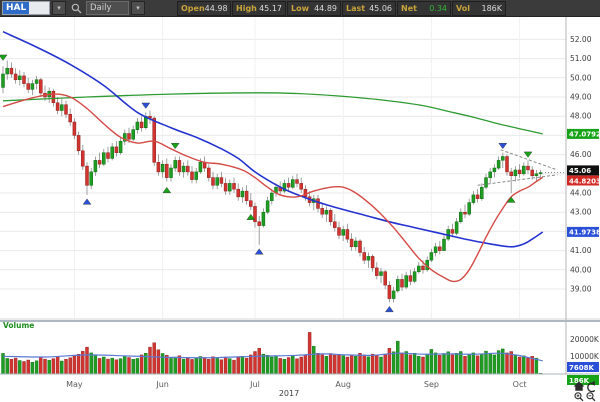  Describe the element at coordinates (101, 8) in the screenshot. I see `timeframe-value: Daily` at that location.